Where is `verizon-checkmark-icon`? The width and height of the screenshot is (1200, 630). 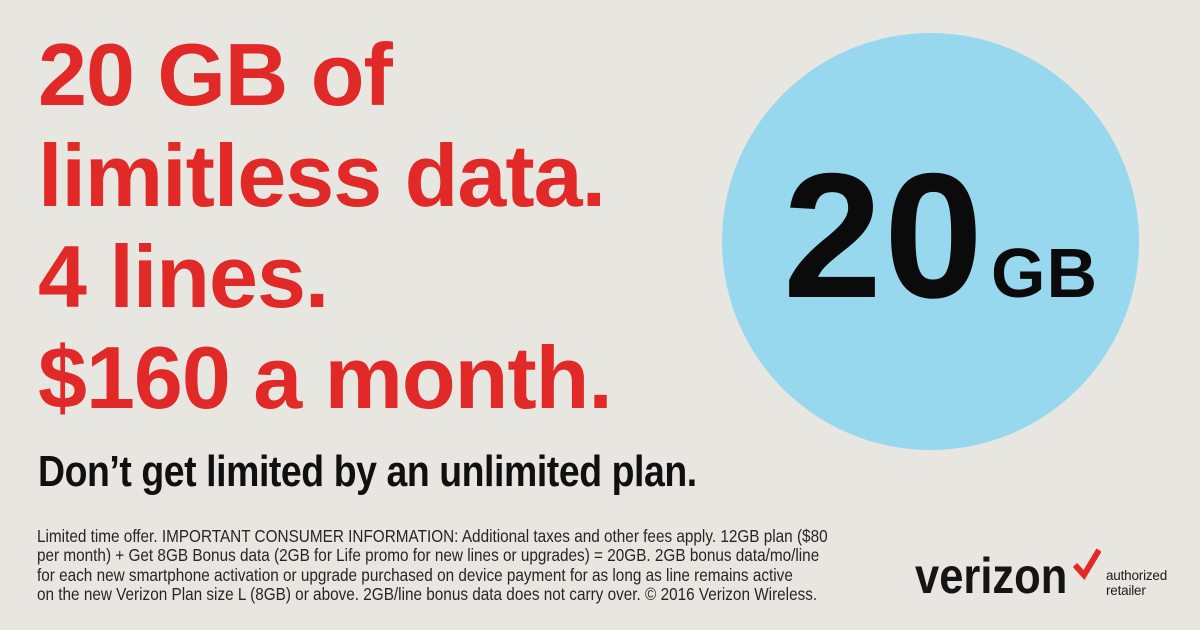 verizon-checkmark-icon is located at coordinates (1087, 564).